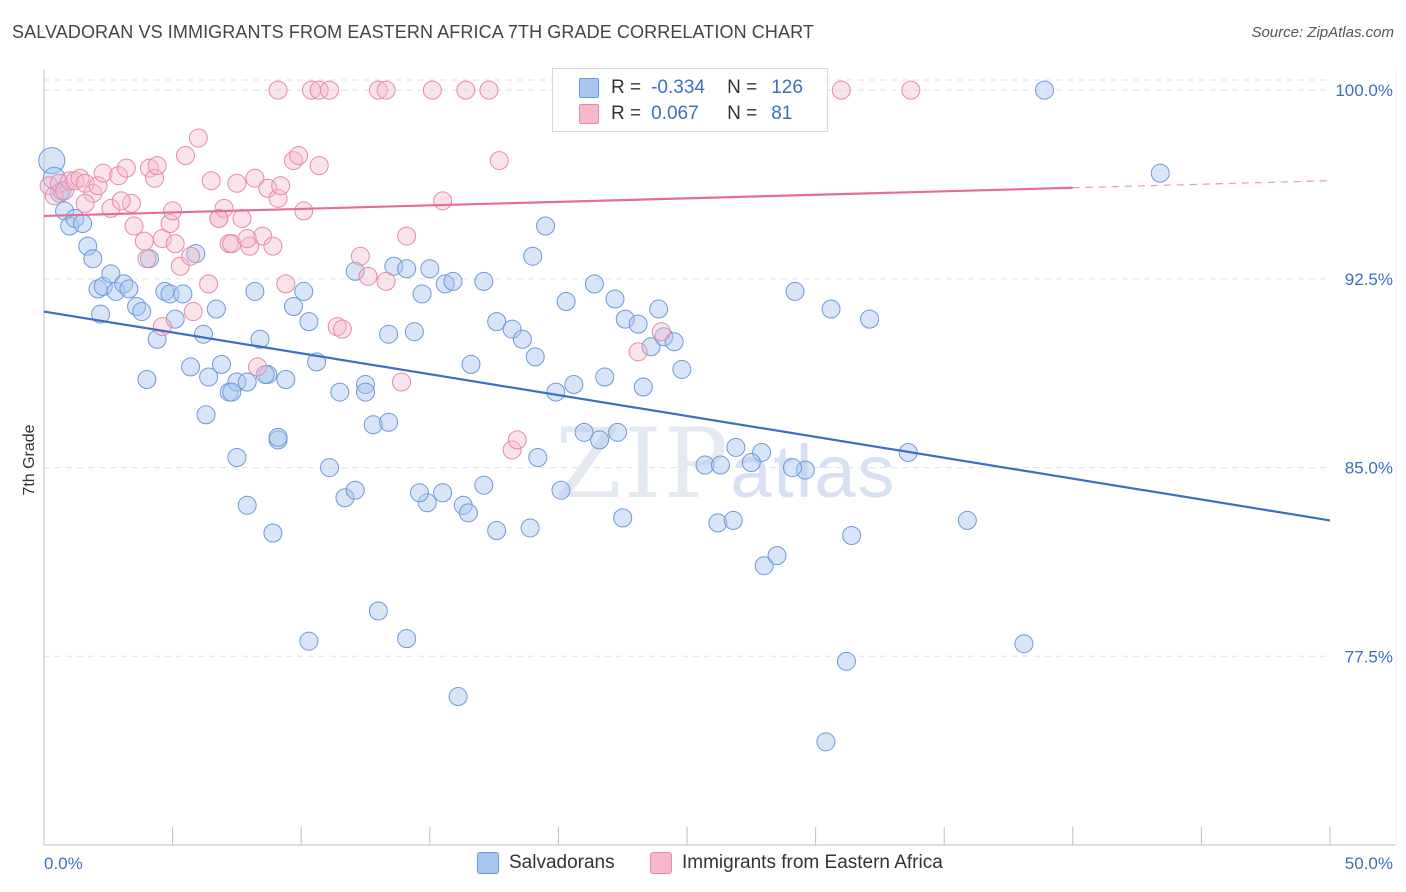  Describe the element at coordinates (678, 87) in the screenshot. I see `legend-r-value: -0.334` at that location.